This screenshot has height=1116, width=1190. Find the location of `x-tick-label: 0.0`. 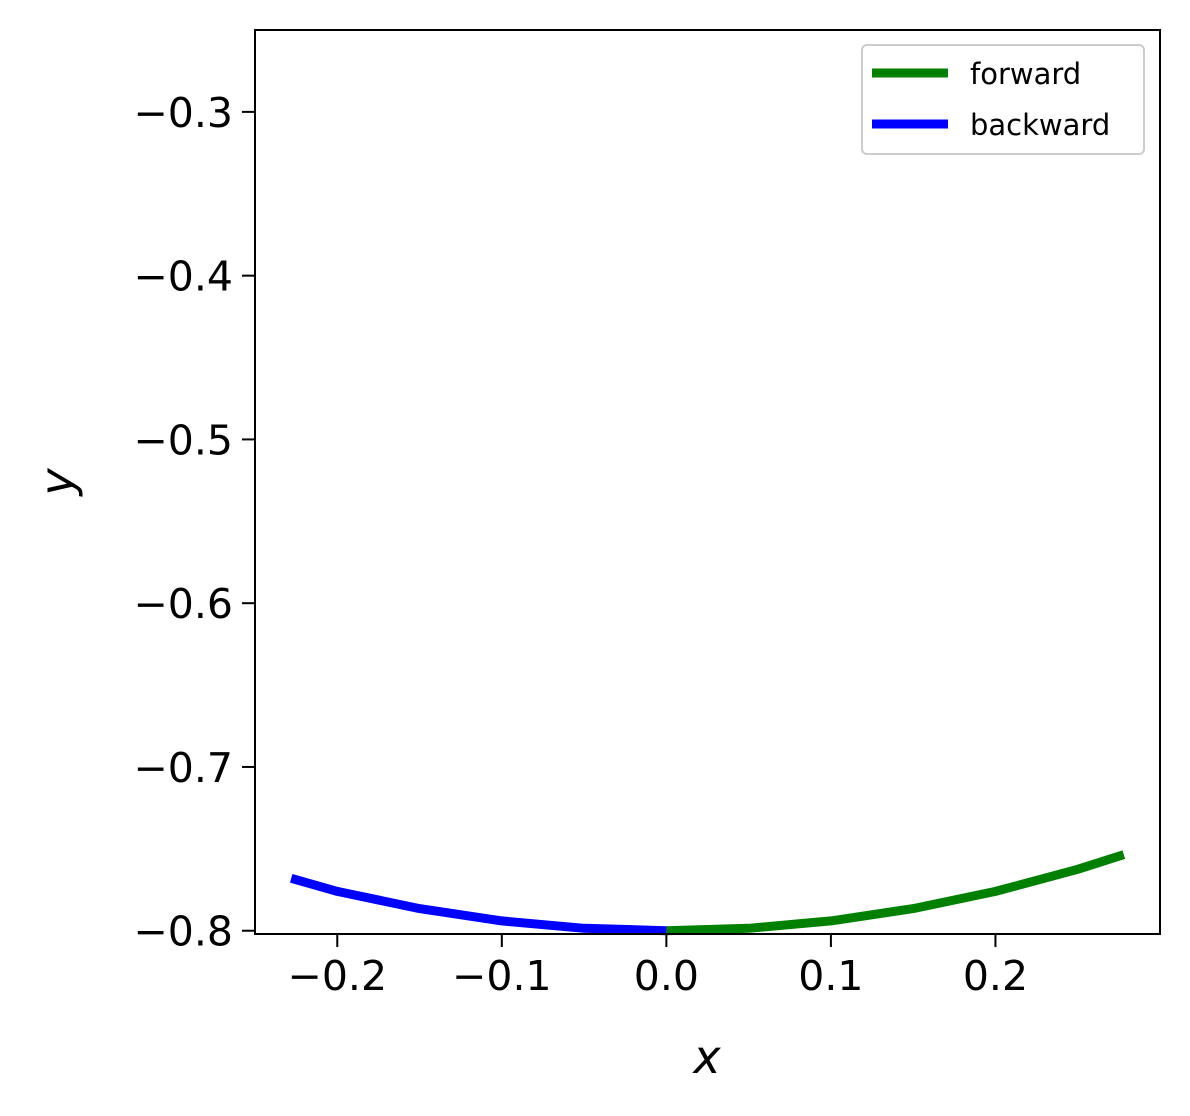

x-tick-label: 0.0 is located at coordinates (666, 976).